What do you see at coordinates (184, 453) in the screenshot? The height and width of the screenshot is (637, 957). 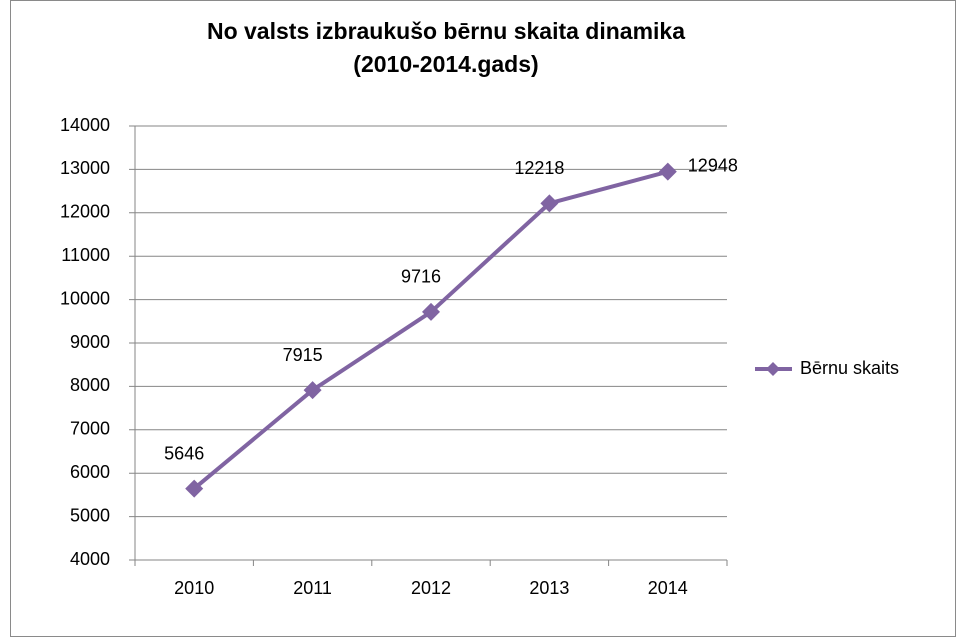 I see `data-label: 5646` at bounding box center [184, 453].